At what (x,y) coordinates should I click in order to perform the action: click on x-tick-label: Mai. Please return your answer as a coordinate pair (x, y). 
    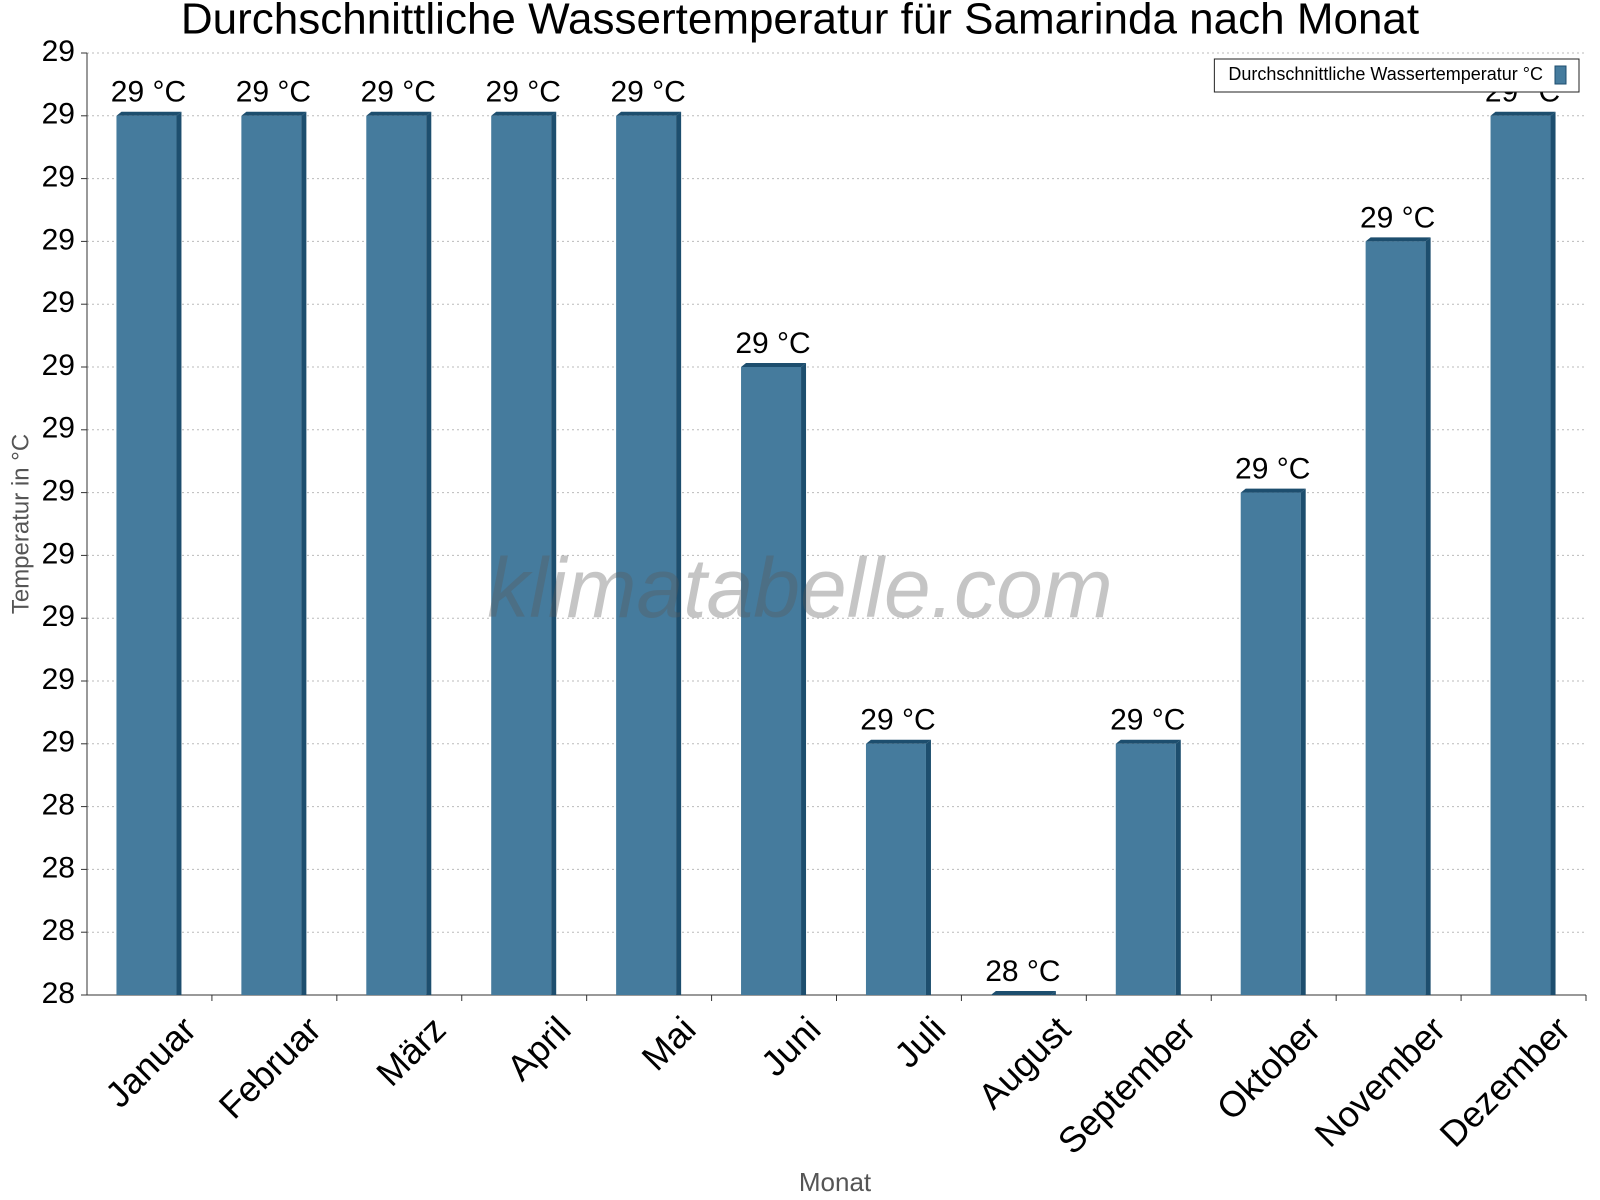
    Looking at the image, I should click on (668, 1043).